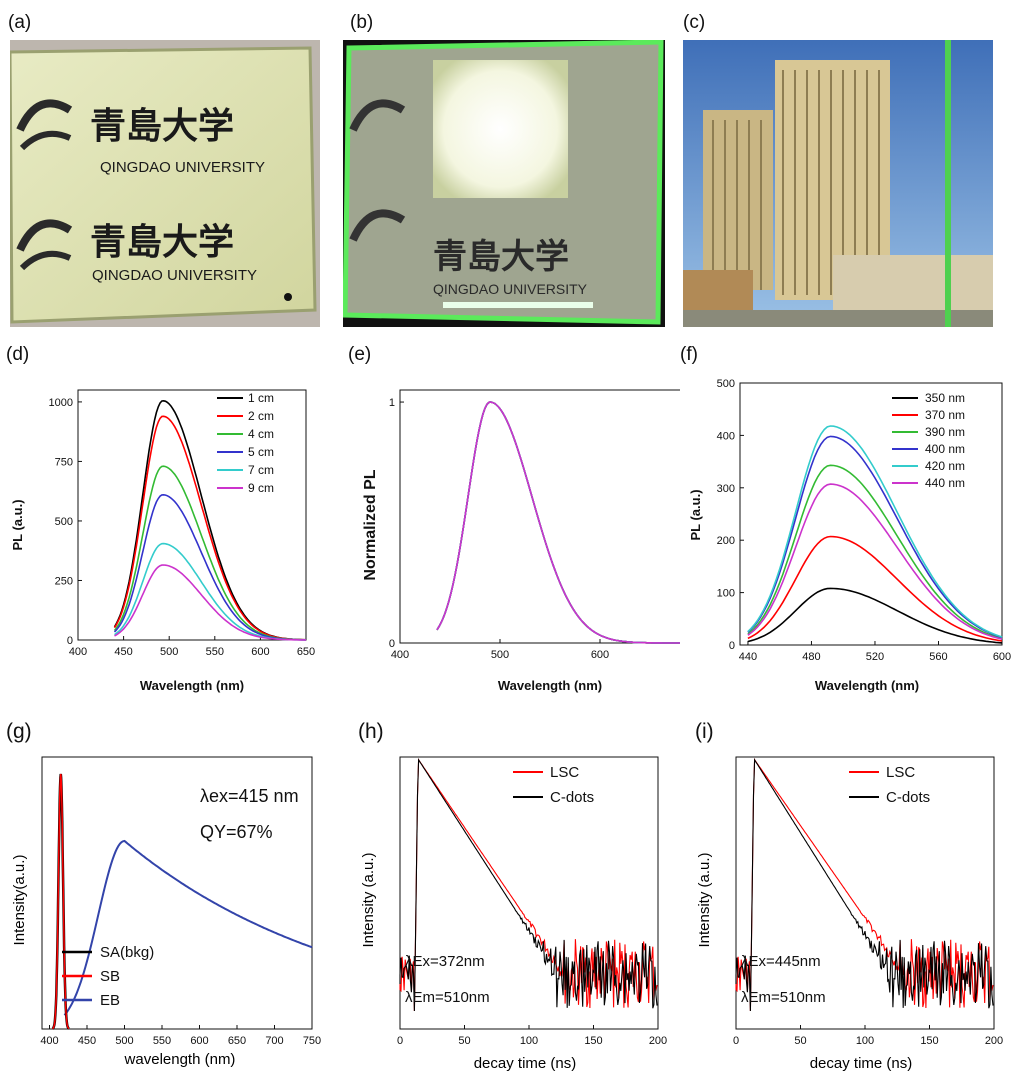  What do you see at coordinates (127, 952) in the screenshot?
I see `legend-g-0: SA(bkg)` at bounding box center [127, 952].